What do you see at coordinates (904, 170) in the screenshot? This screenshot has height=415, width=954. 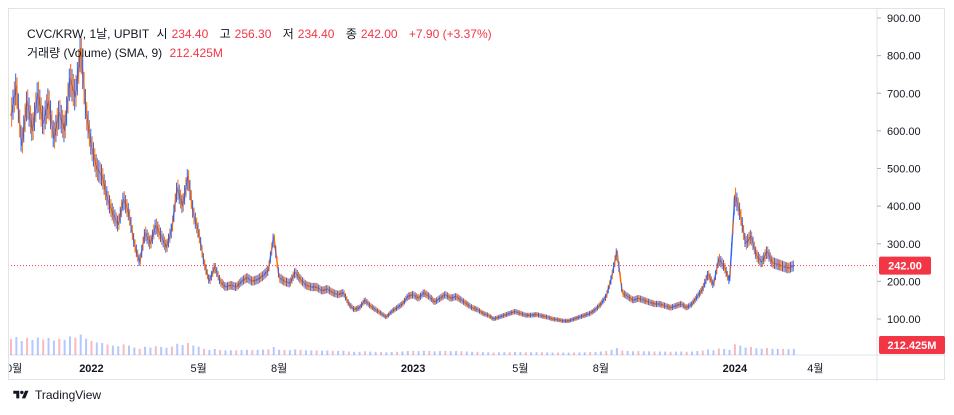 I see `price-tick-label: 500.00` at bounding box center [904, 170].